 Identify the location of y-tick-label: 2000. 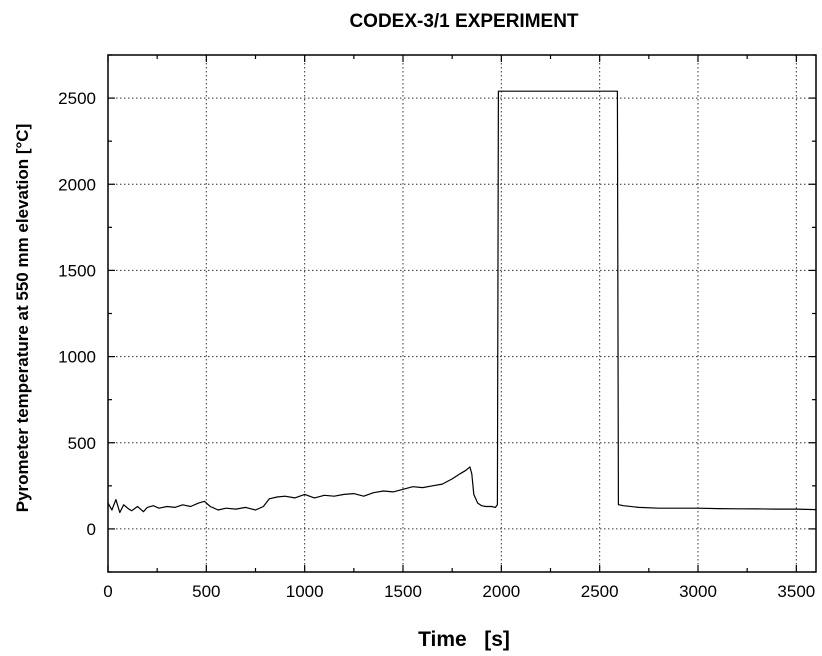
(77, 184).